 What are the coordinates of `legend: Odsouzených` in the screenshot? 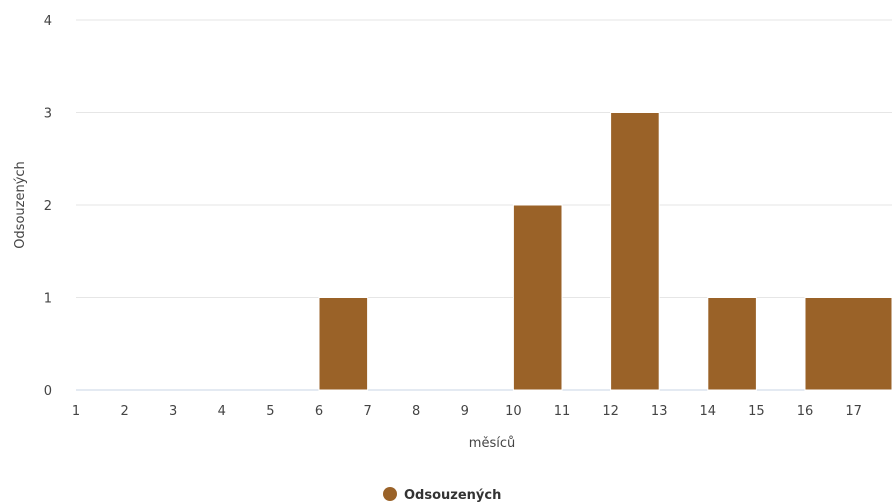 It's located at (442, 495).